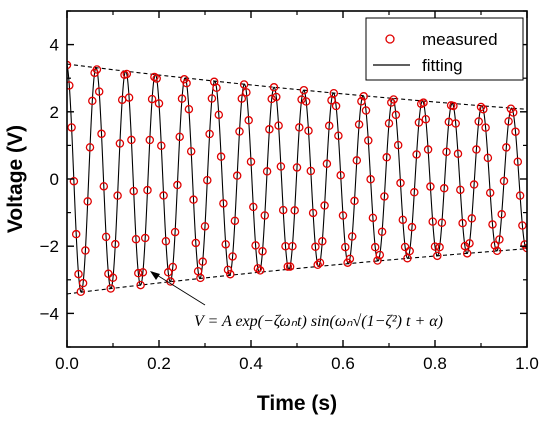  What do you see at coordinates (318, 321) in the screenshot?
I see `annotation-formula: V = A exp(−ζωₙt) sin(ωₙ√(1−ζ²) t + α)` at bounding box center [318, 321].